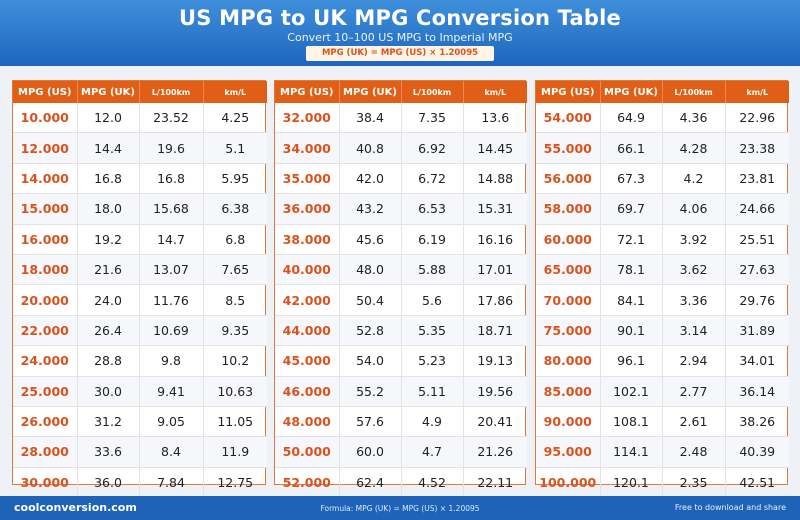  I want to click on table-row: 46.000 55.2 5.11 19.56, so click(401, 391).